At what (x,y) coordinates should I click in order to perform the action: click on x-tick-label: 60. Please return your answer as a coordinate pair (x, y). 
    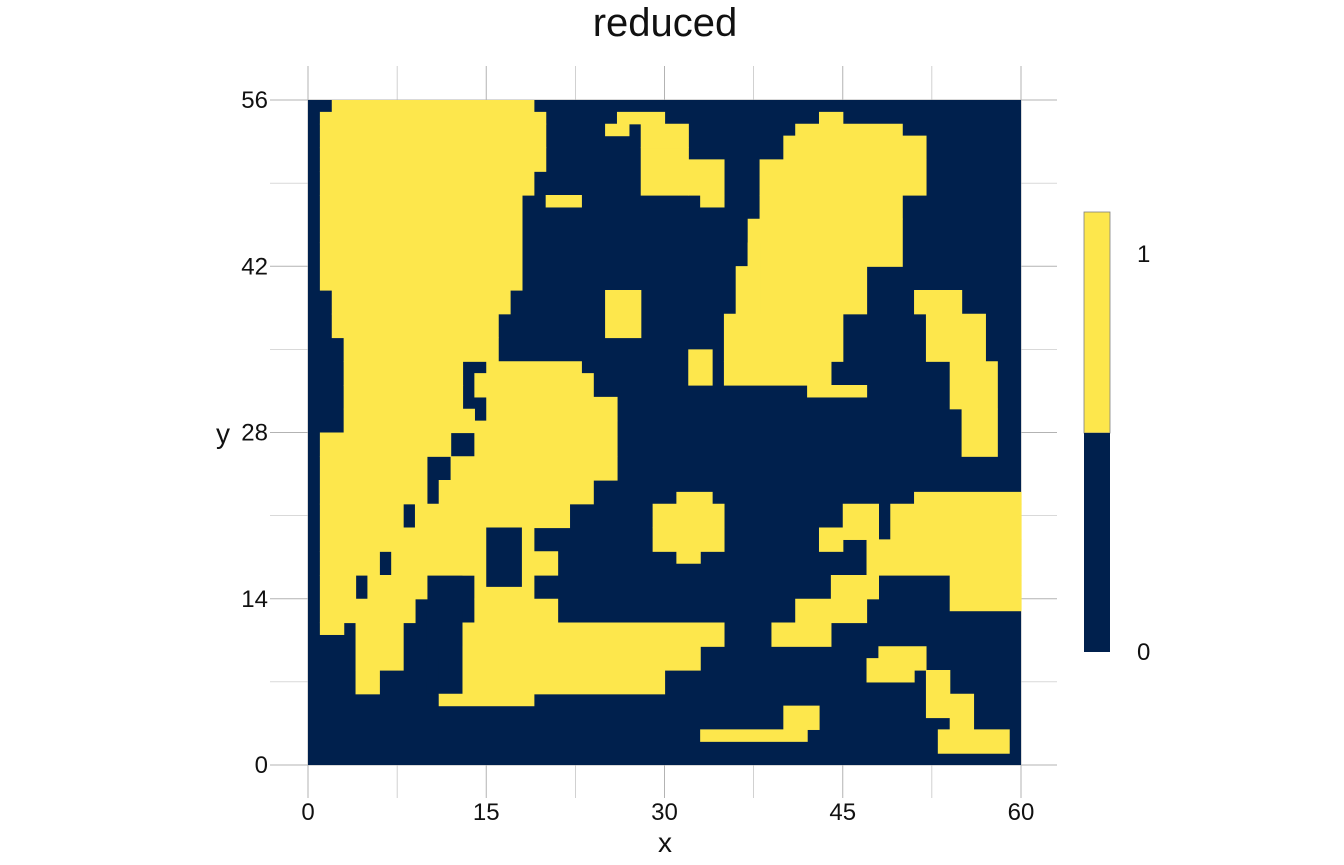
    Looking at the image, I should click on (1021, 812).